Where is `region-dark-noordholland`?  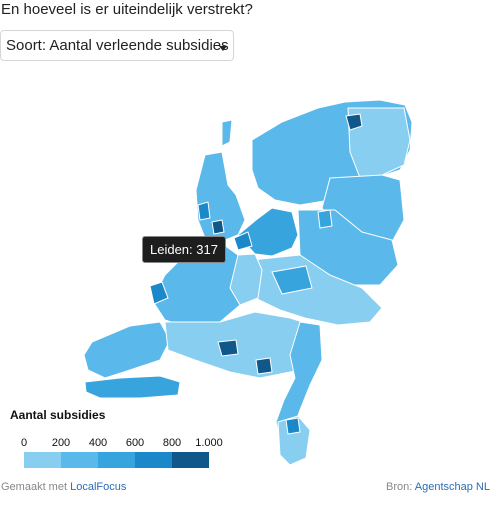 region-dark-noordholland is located at coordinates (204, 211).